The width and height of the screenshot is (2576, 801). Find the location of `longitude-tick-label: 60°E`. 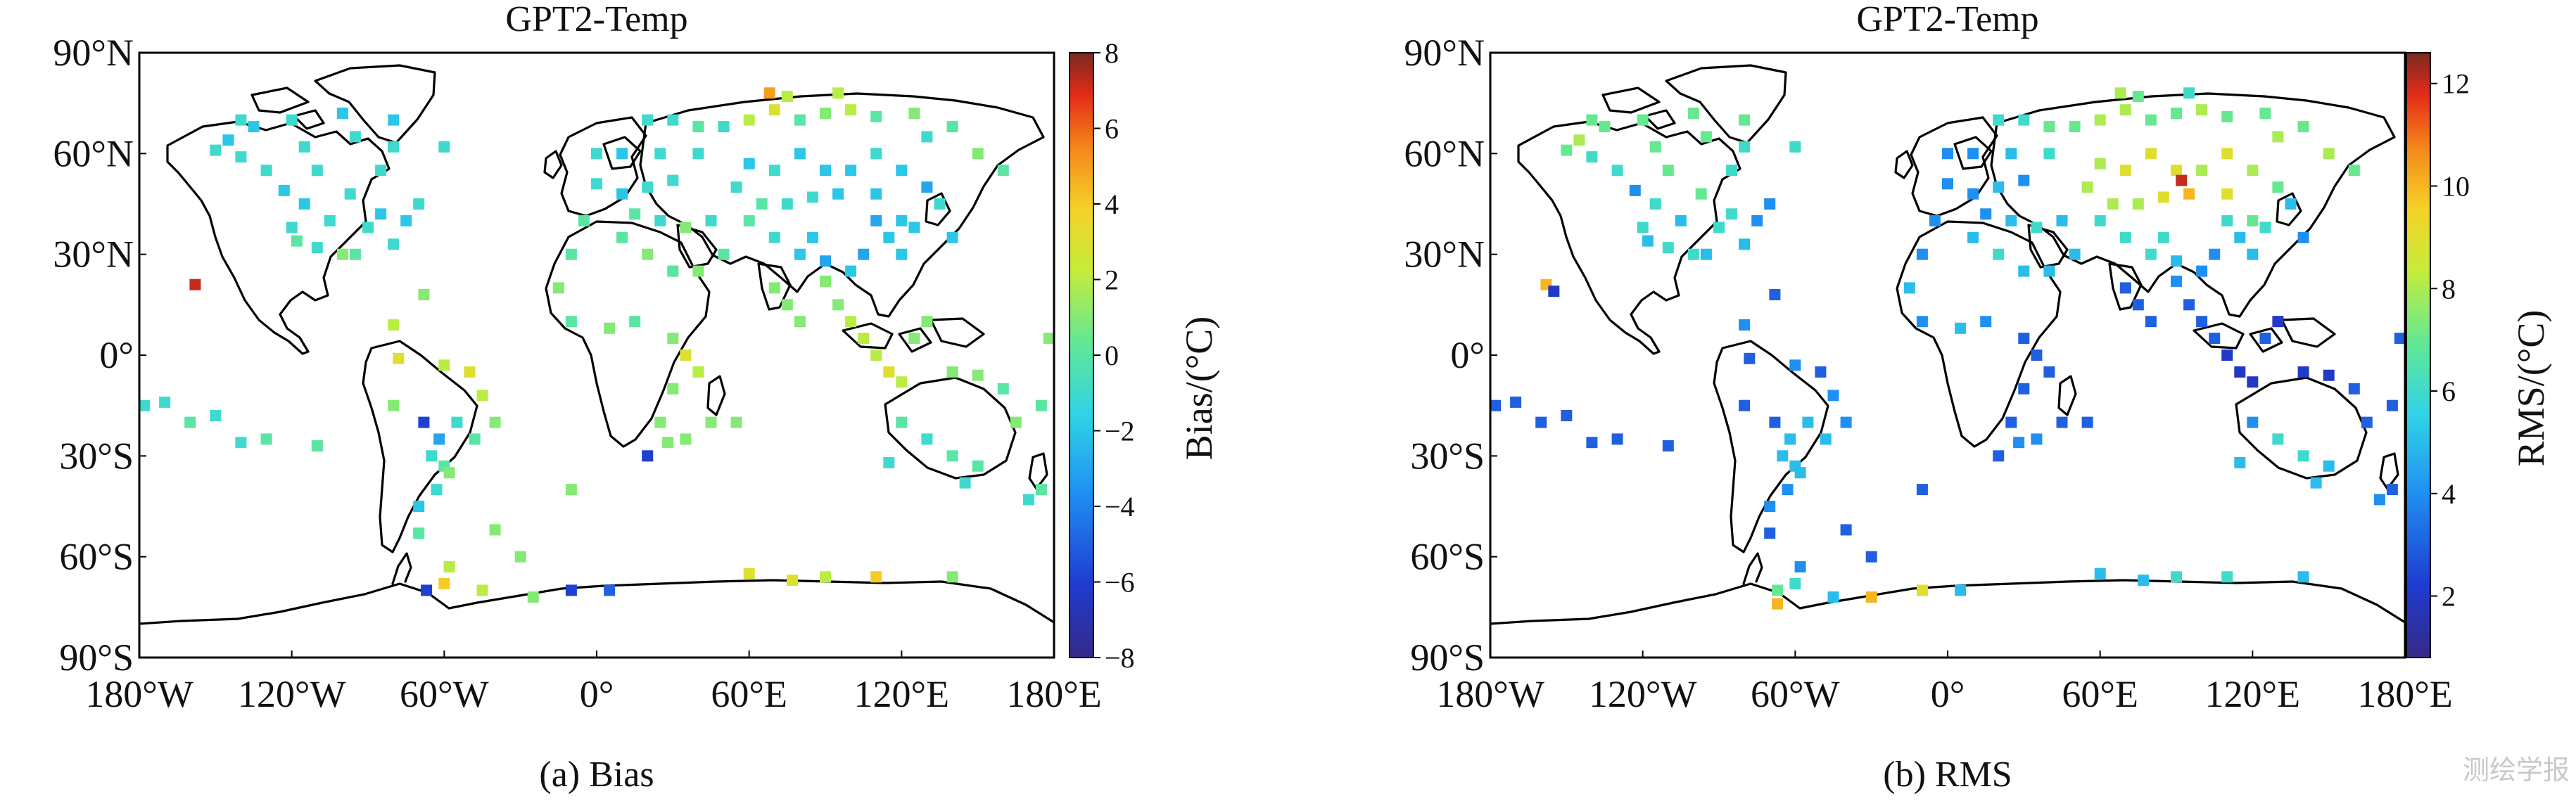

longitude-tick-label: 60°E is located at coordinates (749, 694).